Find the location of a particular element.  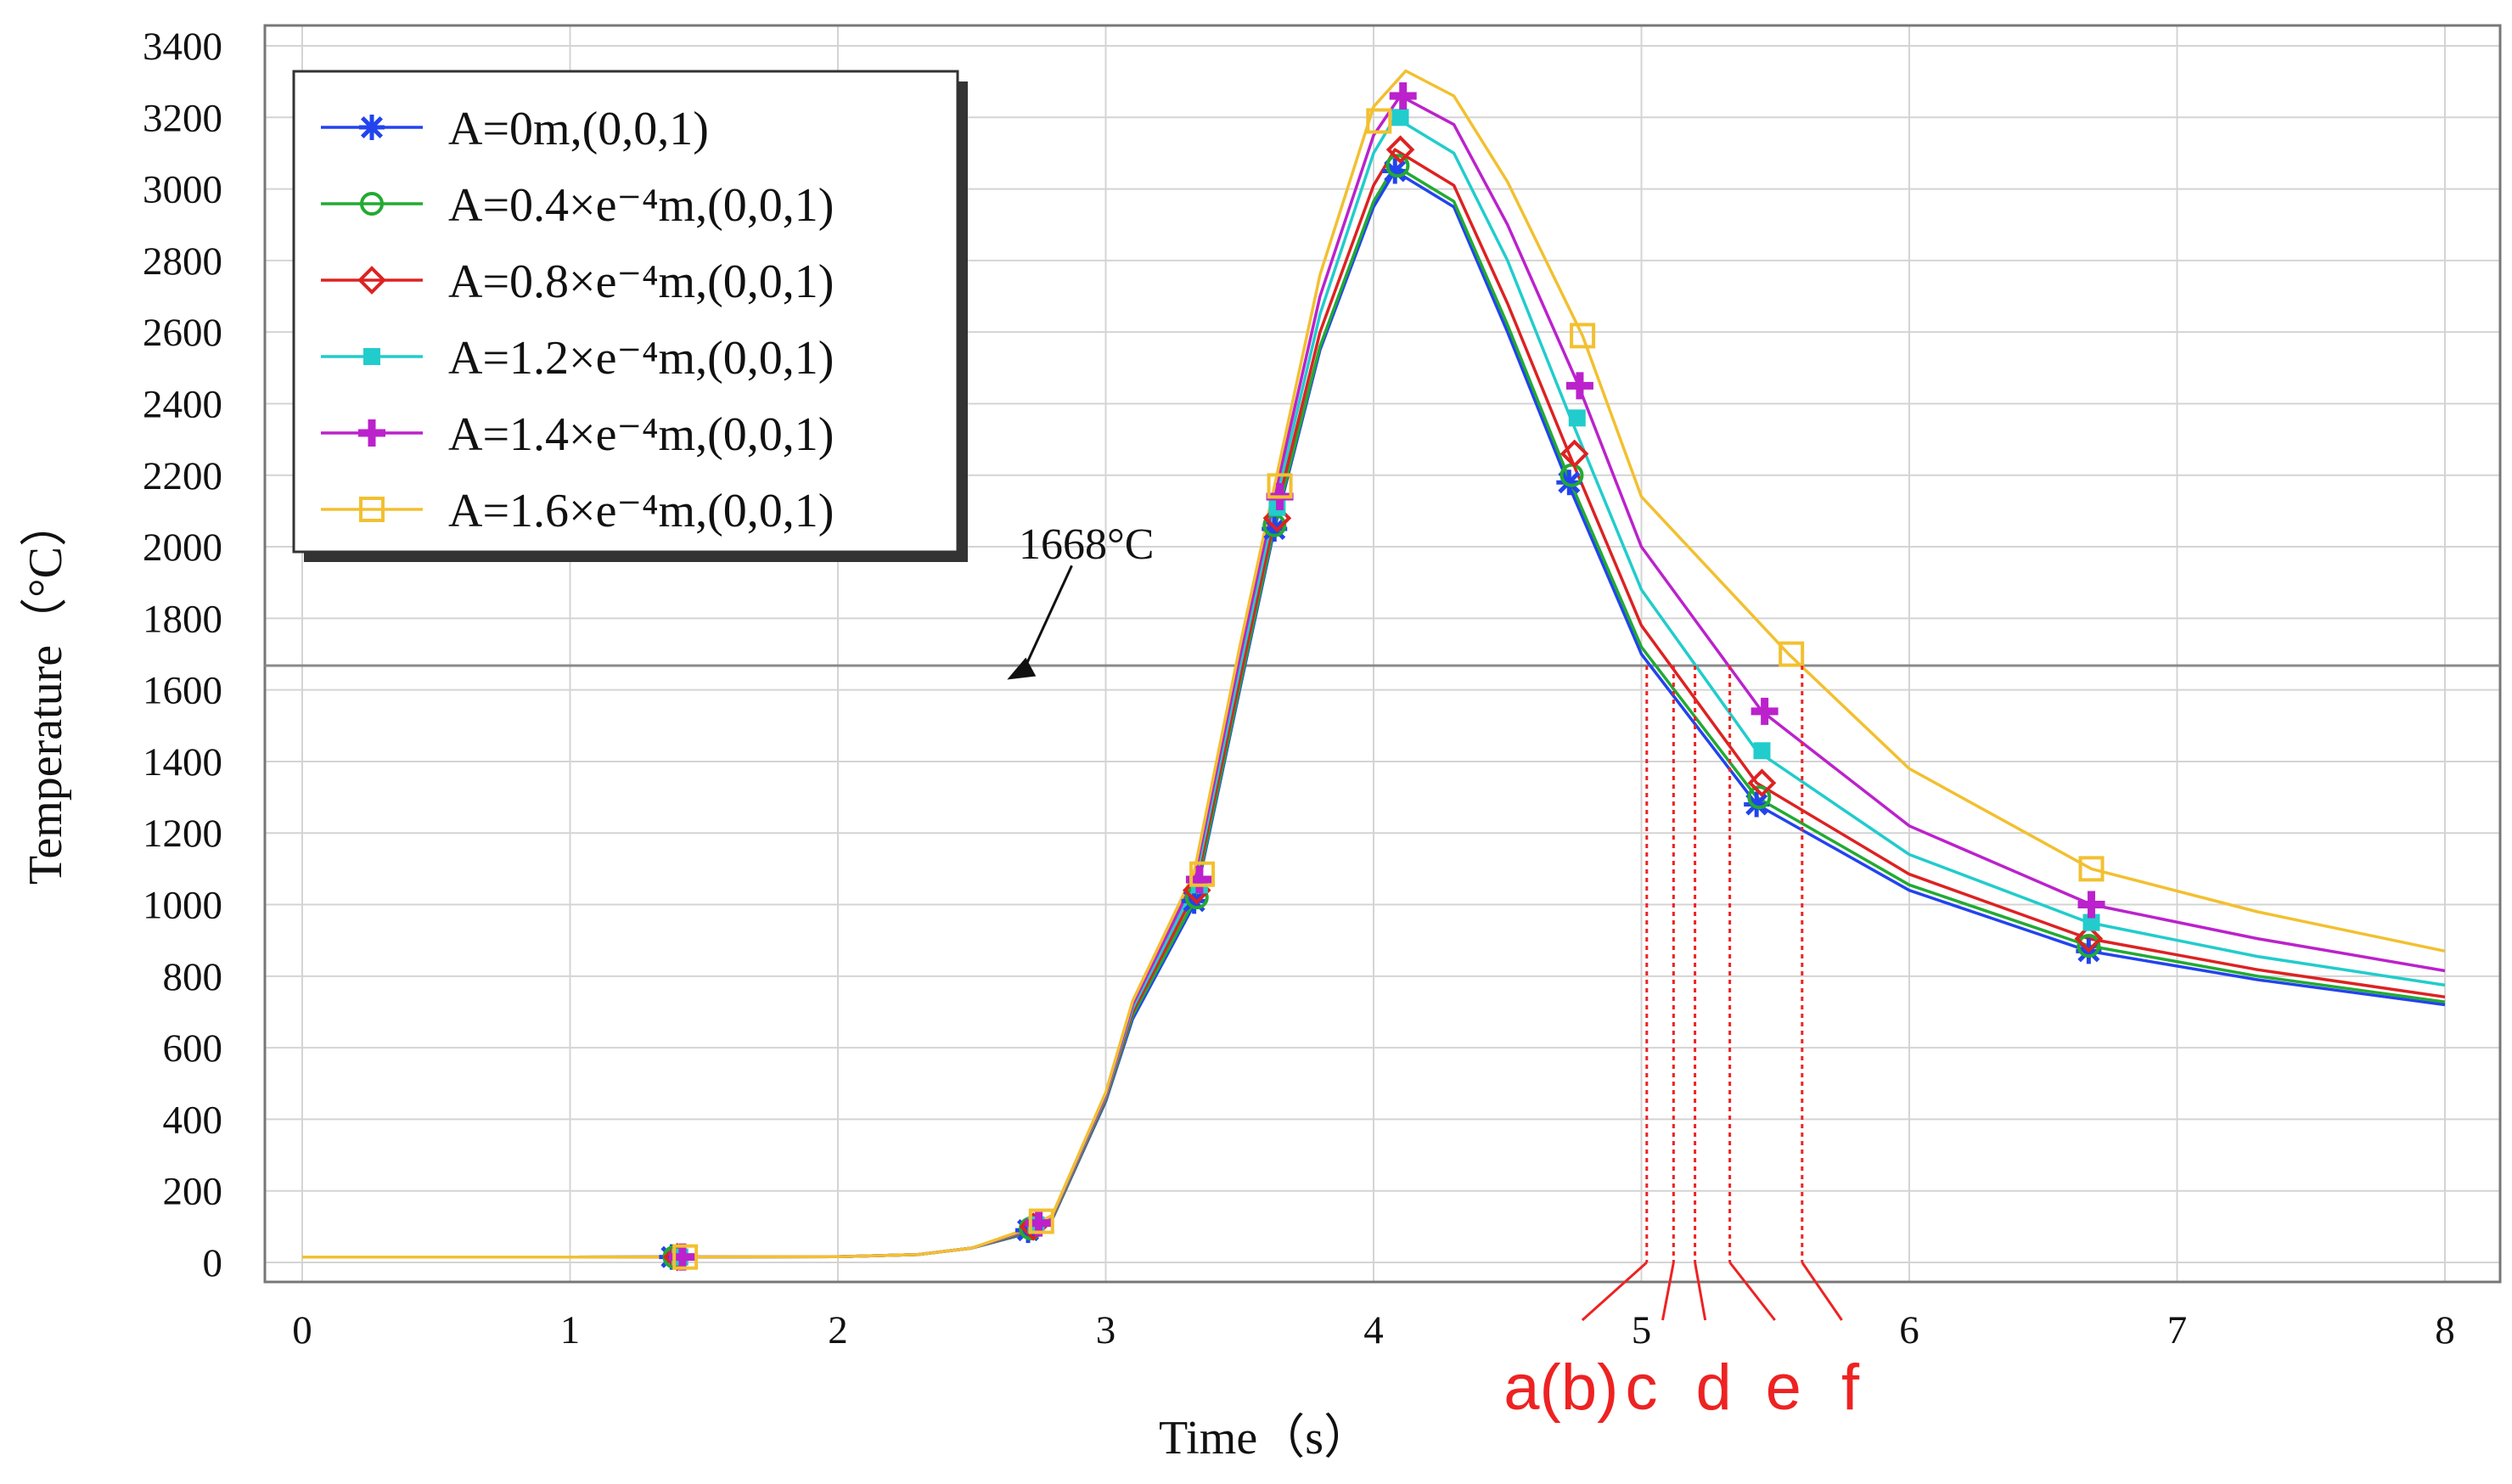

legend-label: A=1.4×e⁻⁴m,(0,0,1) is located at coordinates (641, 434).